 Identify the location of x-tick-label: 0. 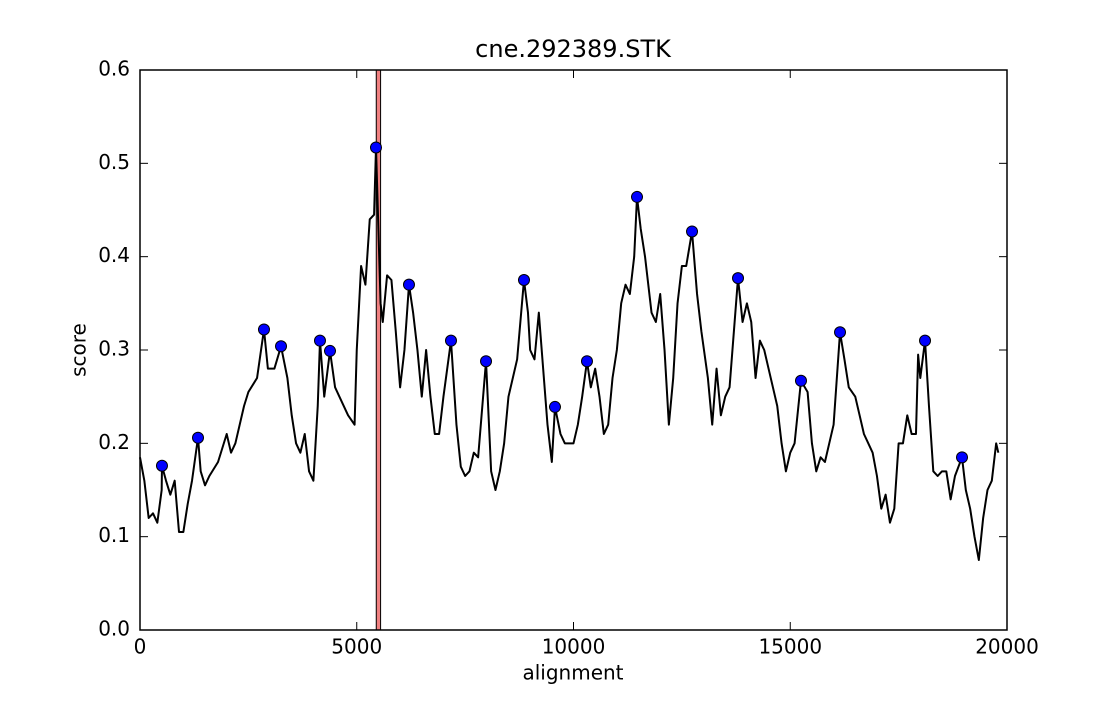
(140, 647).